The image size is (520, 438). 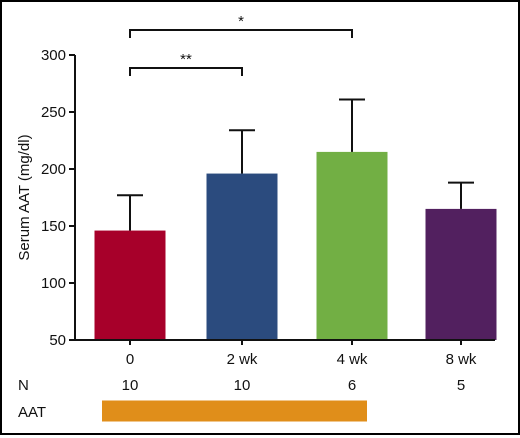 I want to click on n-value-2: 6, so click(x=352, y=385).